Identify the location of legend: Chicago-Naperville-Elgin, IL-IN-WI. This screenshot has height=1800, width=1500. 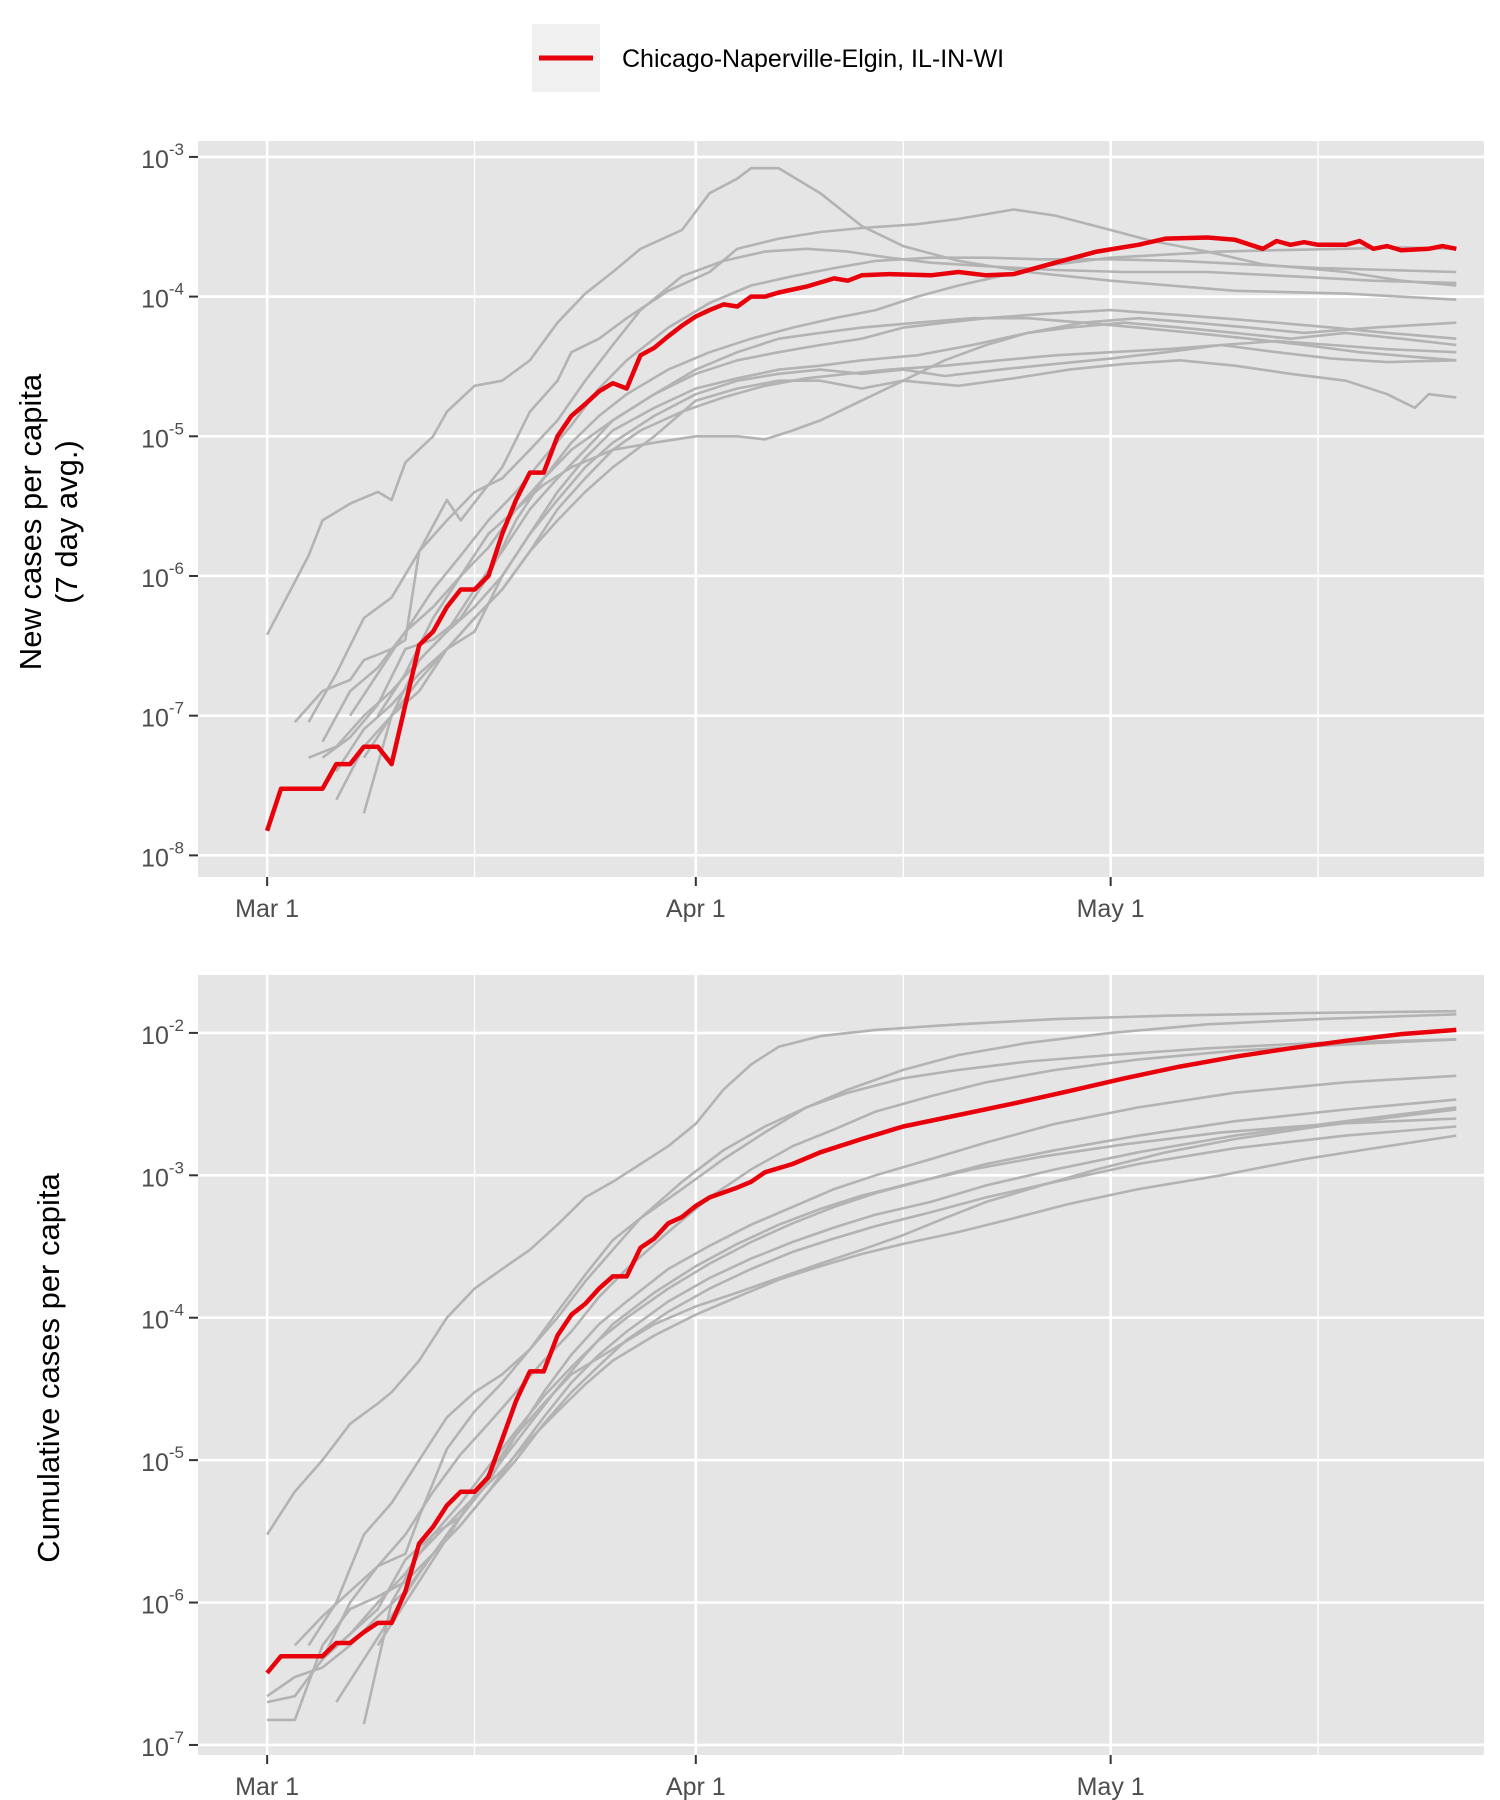
(768, 58).